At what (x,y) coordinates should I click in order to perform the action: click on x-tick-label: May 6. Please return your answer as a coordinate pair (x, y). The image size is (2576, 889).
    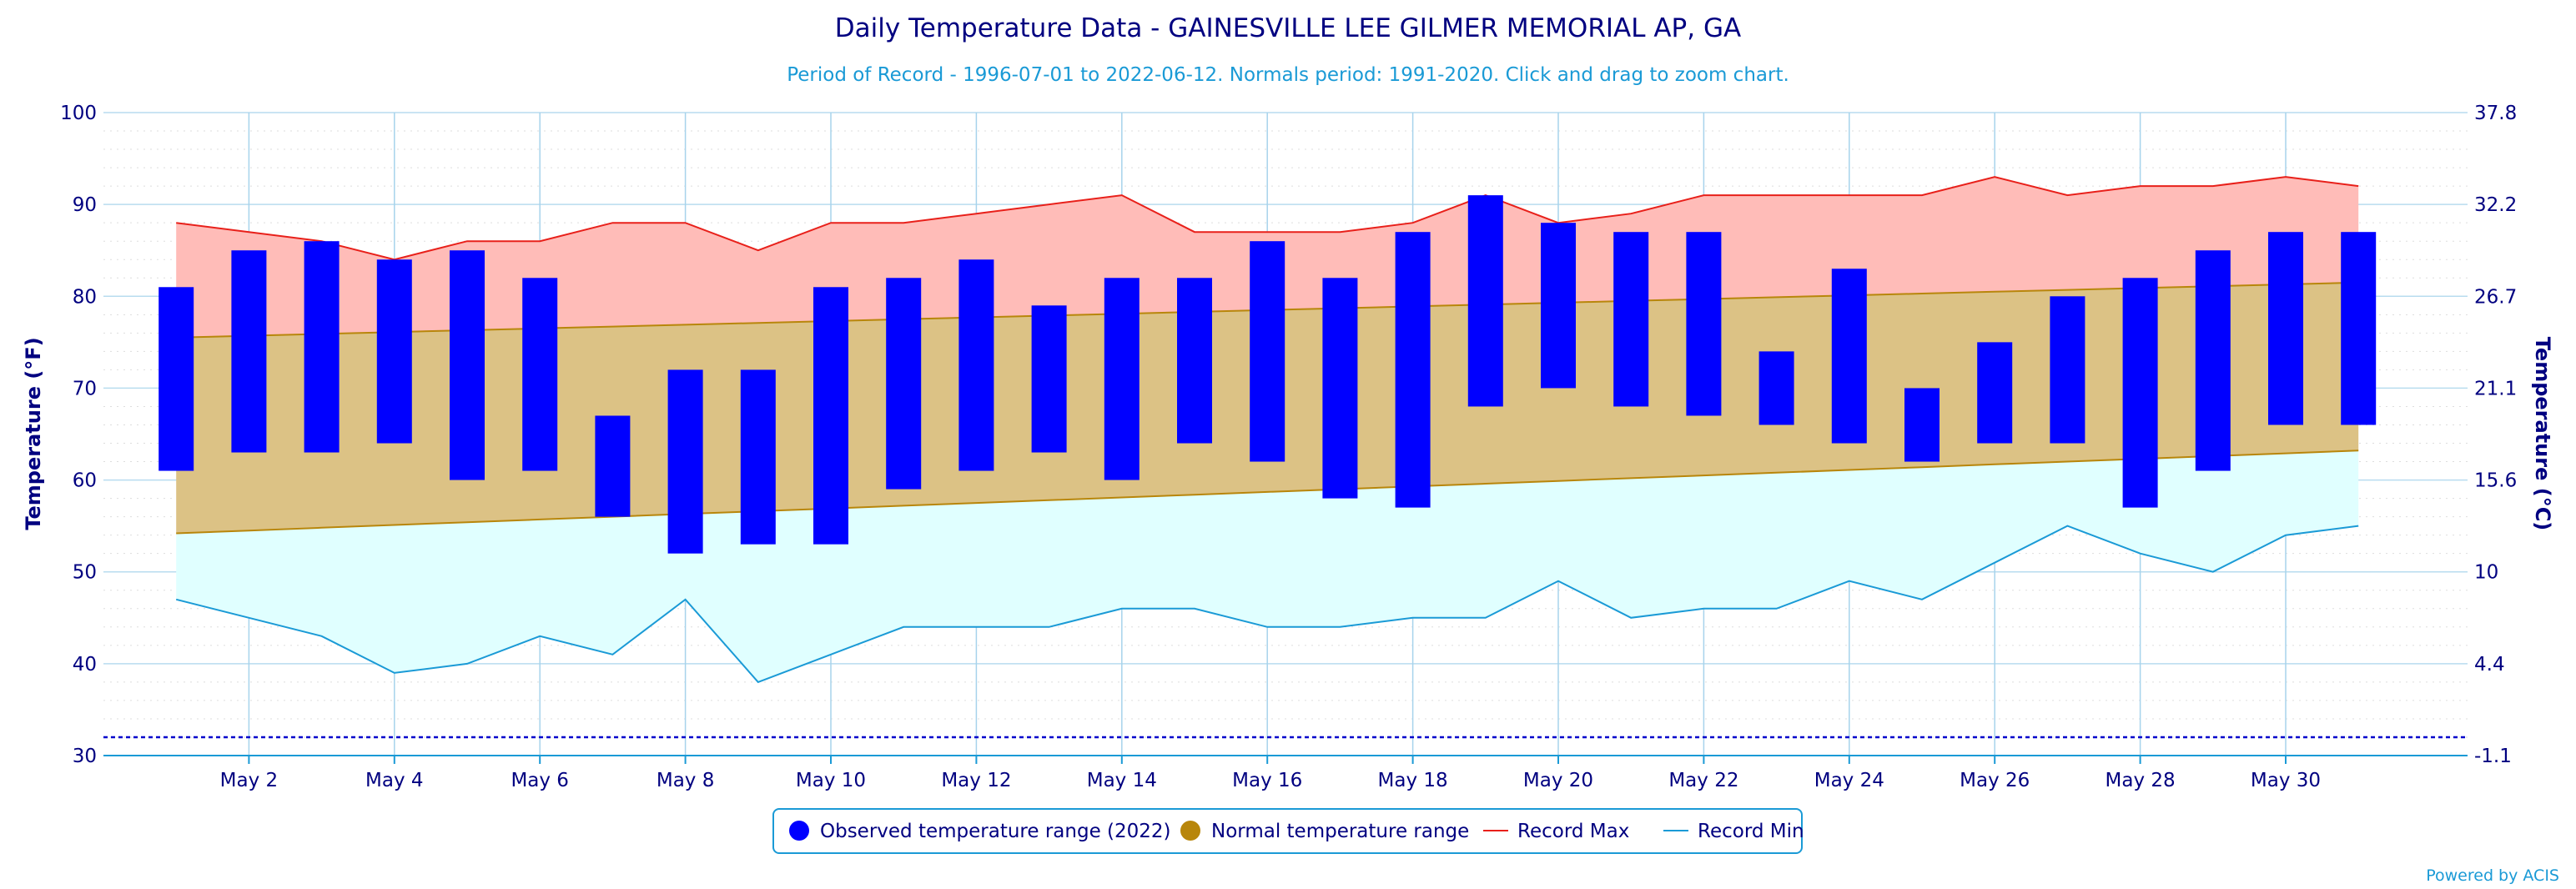
    Looking at the image, I should click on (540, 780).